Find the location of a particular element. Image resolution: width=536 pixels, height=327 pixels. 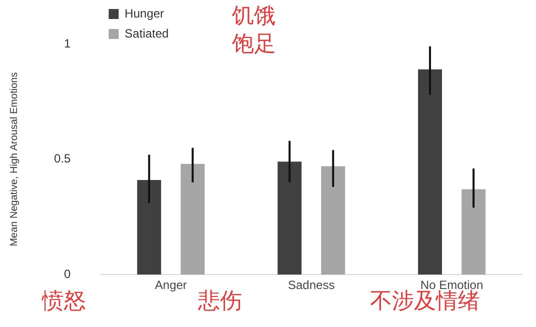

text: 不涉及情绪 is located at coordinates (425, 302).